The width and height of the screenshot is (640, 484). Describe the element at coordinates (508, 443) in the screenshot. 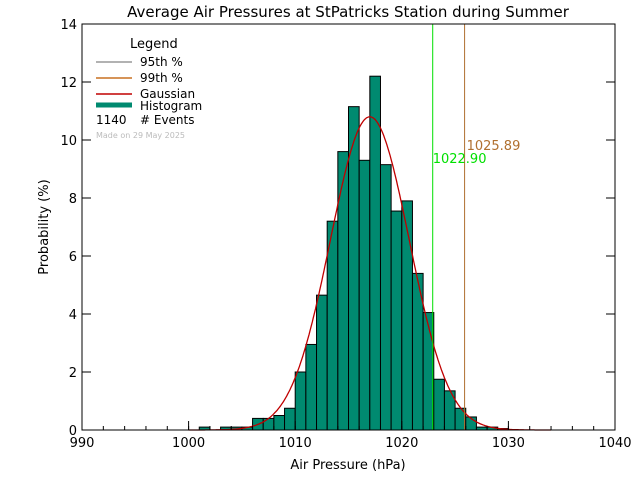

I see `x-tick-label: 1030` at that location.